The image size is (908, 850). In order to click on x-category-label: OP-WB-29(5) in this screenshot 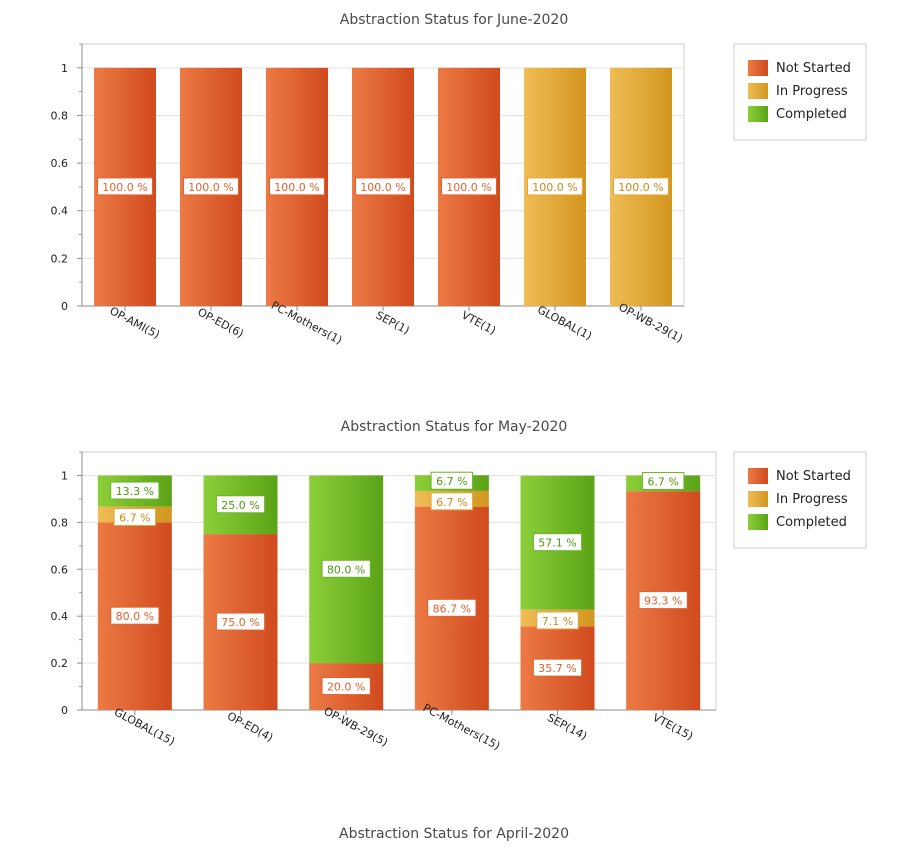, I will do `click(356, 727)`.